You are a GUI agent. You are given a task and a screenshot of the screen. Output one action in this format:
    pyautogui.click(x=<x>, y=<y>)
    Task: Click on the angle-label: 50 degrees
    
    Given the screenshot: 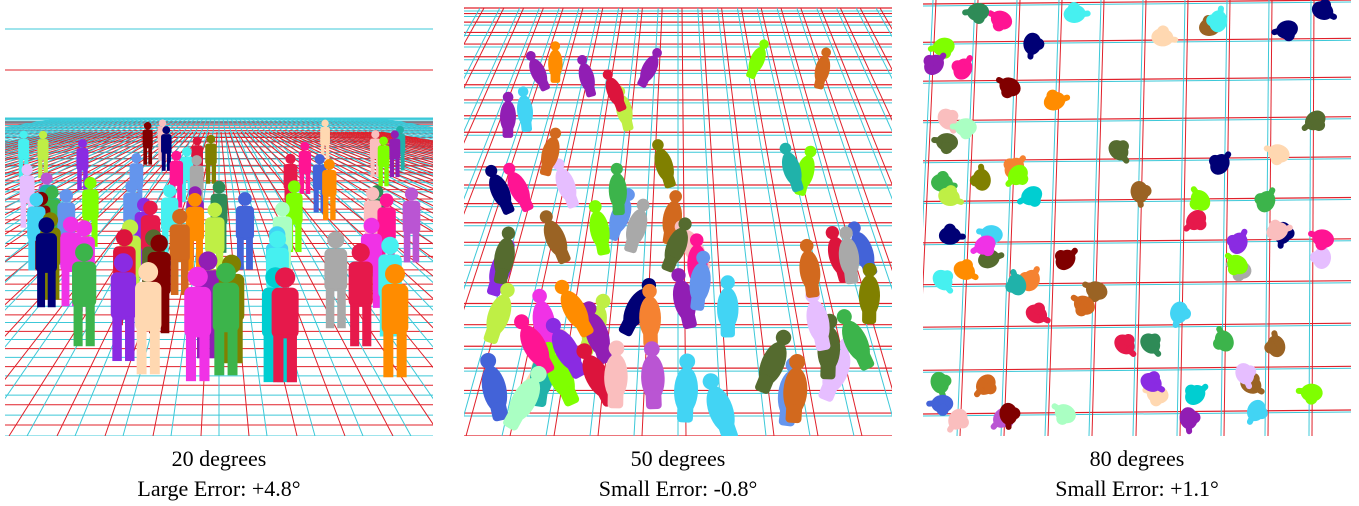 What is the action you would take?
    pyautogui.click(x=678, y=458)
    